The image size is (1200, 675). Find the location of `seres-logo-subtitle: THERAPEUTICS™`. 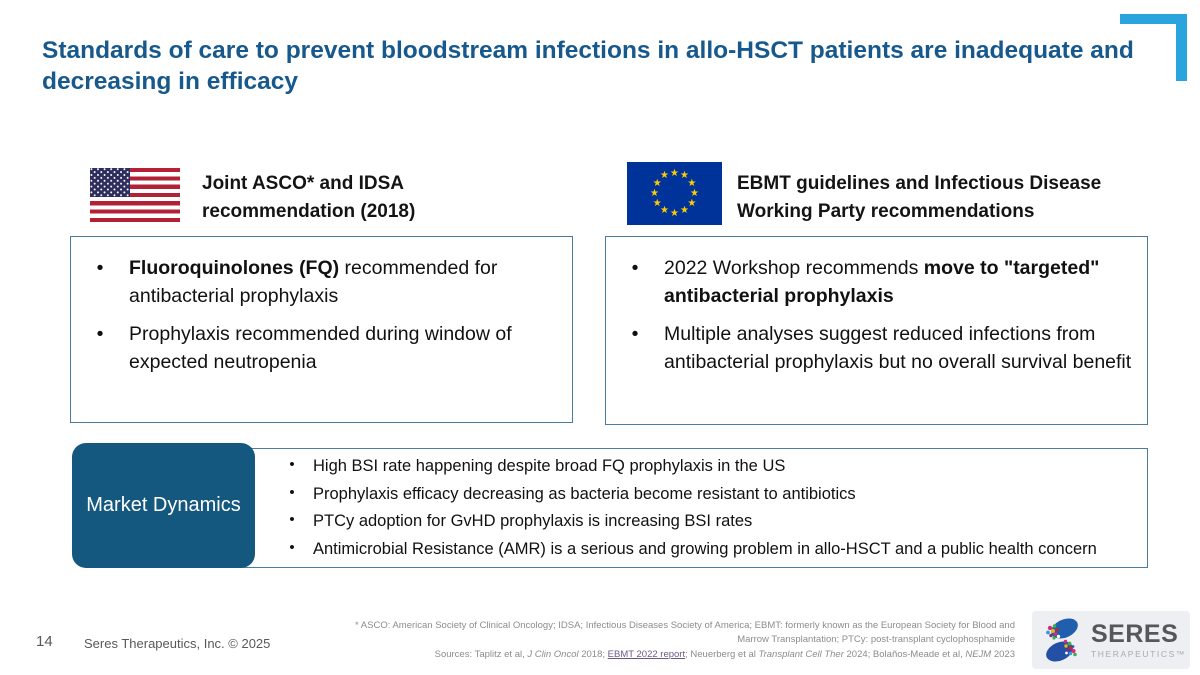

seres-logo-subtitle: THERAPEUTICS™ is located at coordinates (1138, 653).